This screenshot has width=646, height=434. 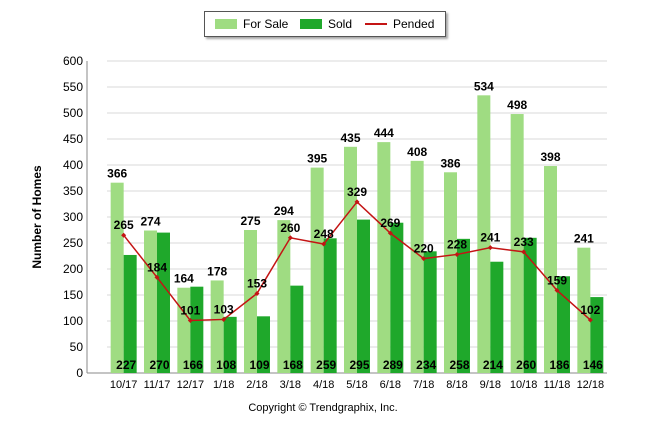 I want to click on legend: For Sale Sold Pended, so click(x=325, y=24).